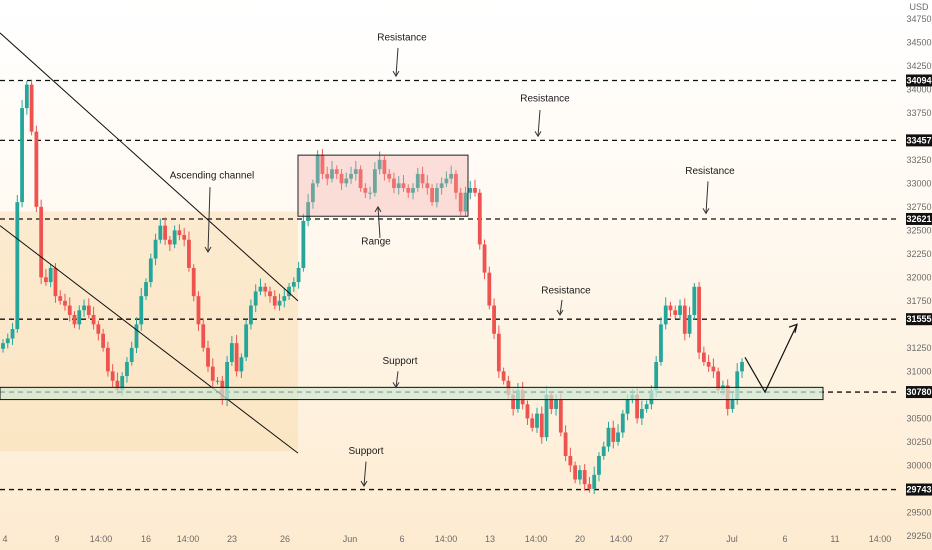 The width and height of the screenshot is (932, 550). Describe the element at coordinates (918, 80) in the screenshot. I see `level-label: 34094` at that location.